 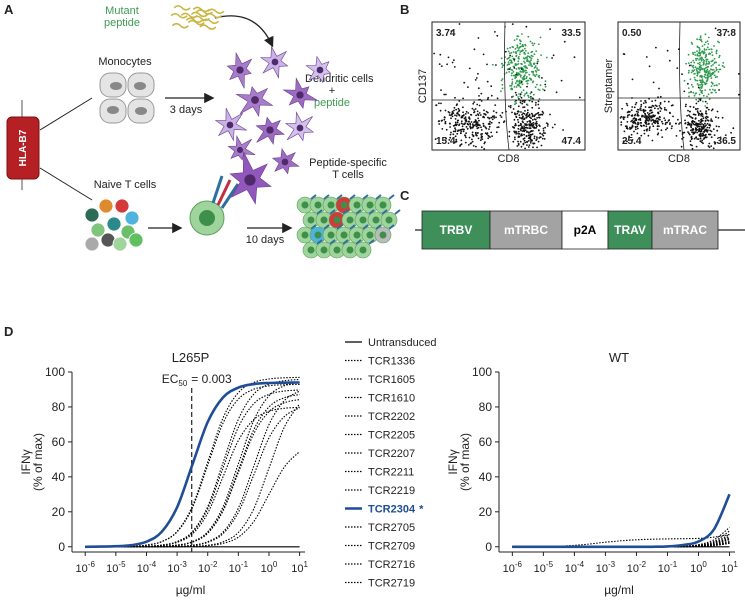 I want to click on legend-name: TCR2219, so click(x=391, y=491).